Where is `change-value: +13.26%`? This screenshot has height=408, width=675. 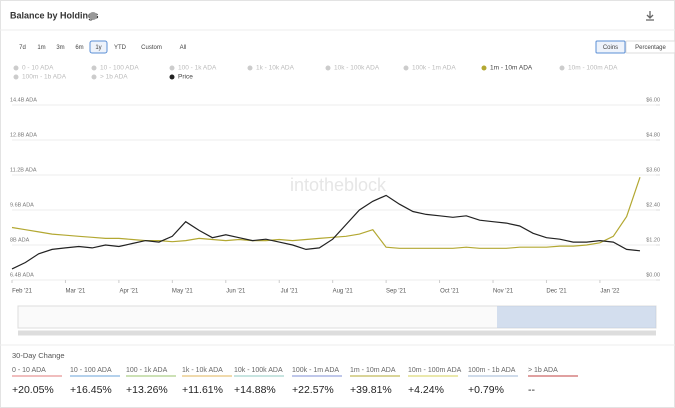 change-value: +13.26% is located at coordinates (147, 390).